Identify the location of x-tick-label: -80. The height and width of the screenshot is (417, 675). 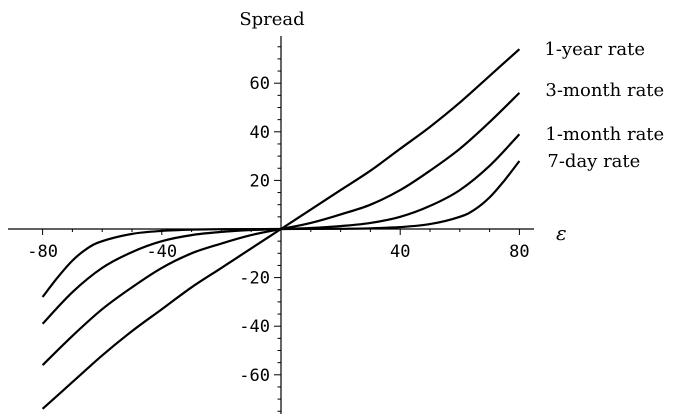
(42, 252).